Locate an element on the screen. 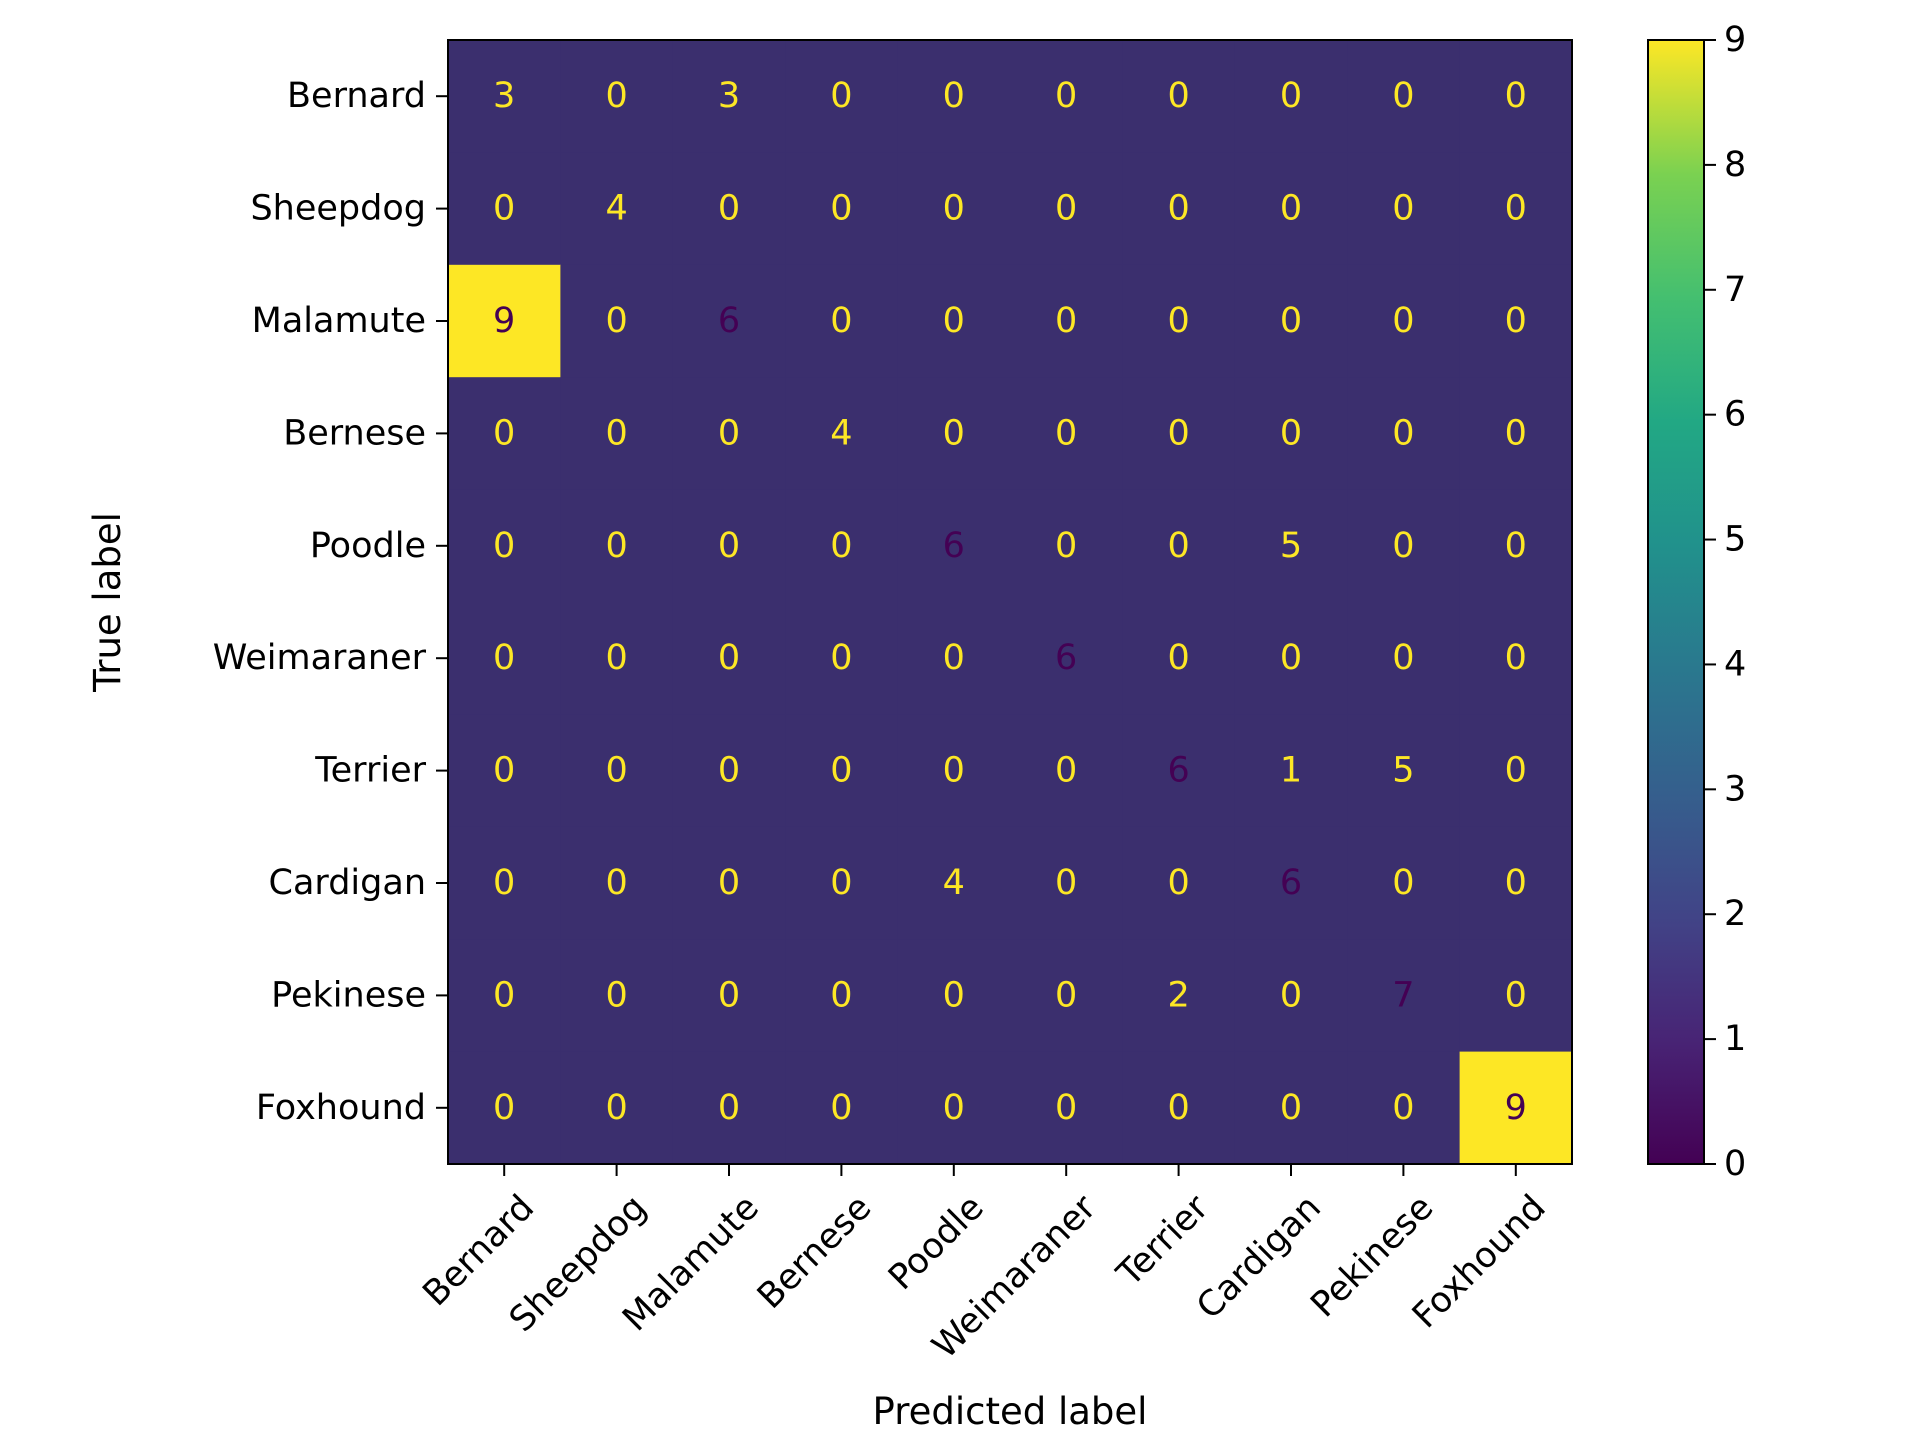  cell-cardigan-sheepdog is located at coordinates (617, 883).